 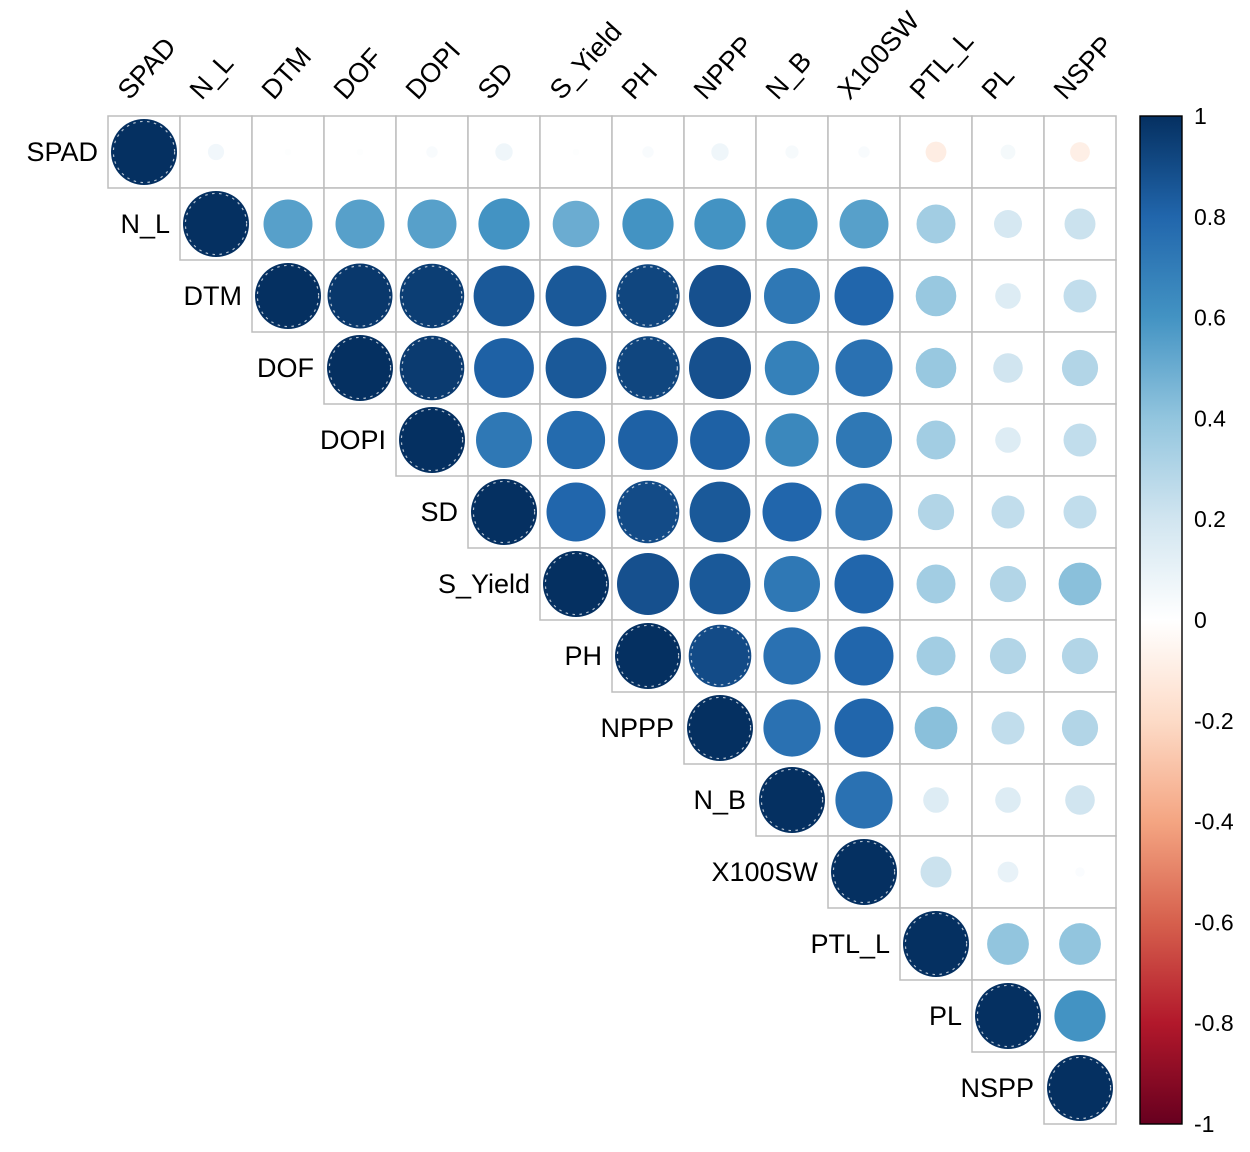 I want to click on colorbar-tick-label: -0.8, so click(x=1214, y=1023).